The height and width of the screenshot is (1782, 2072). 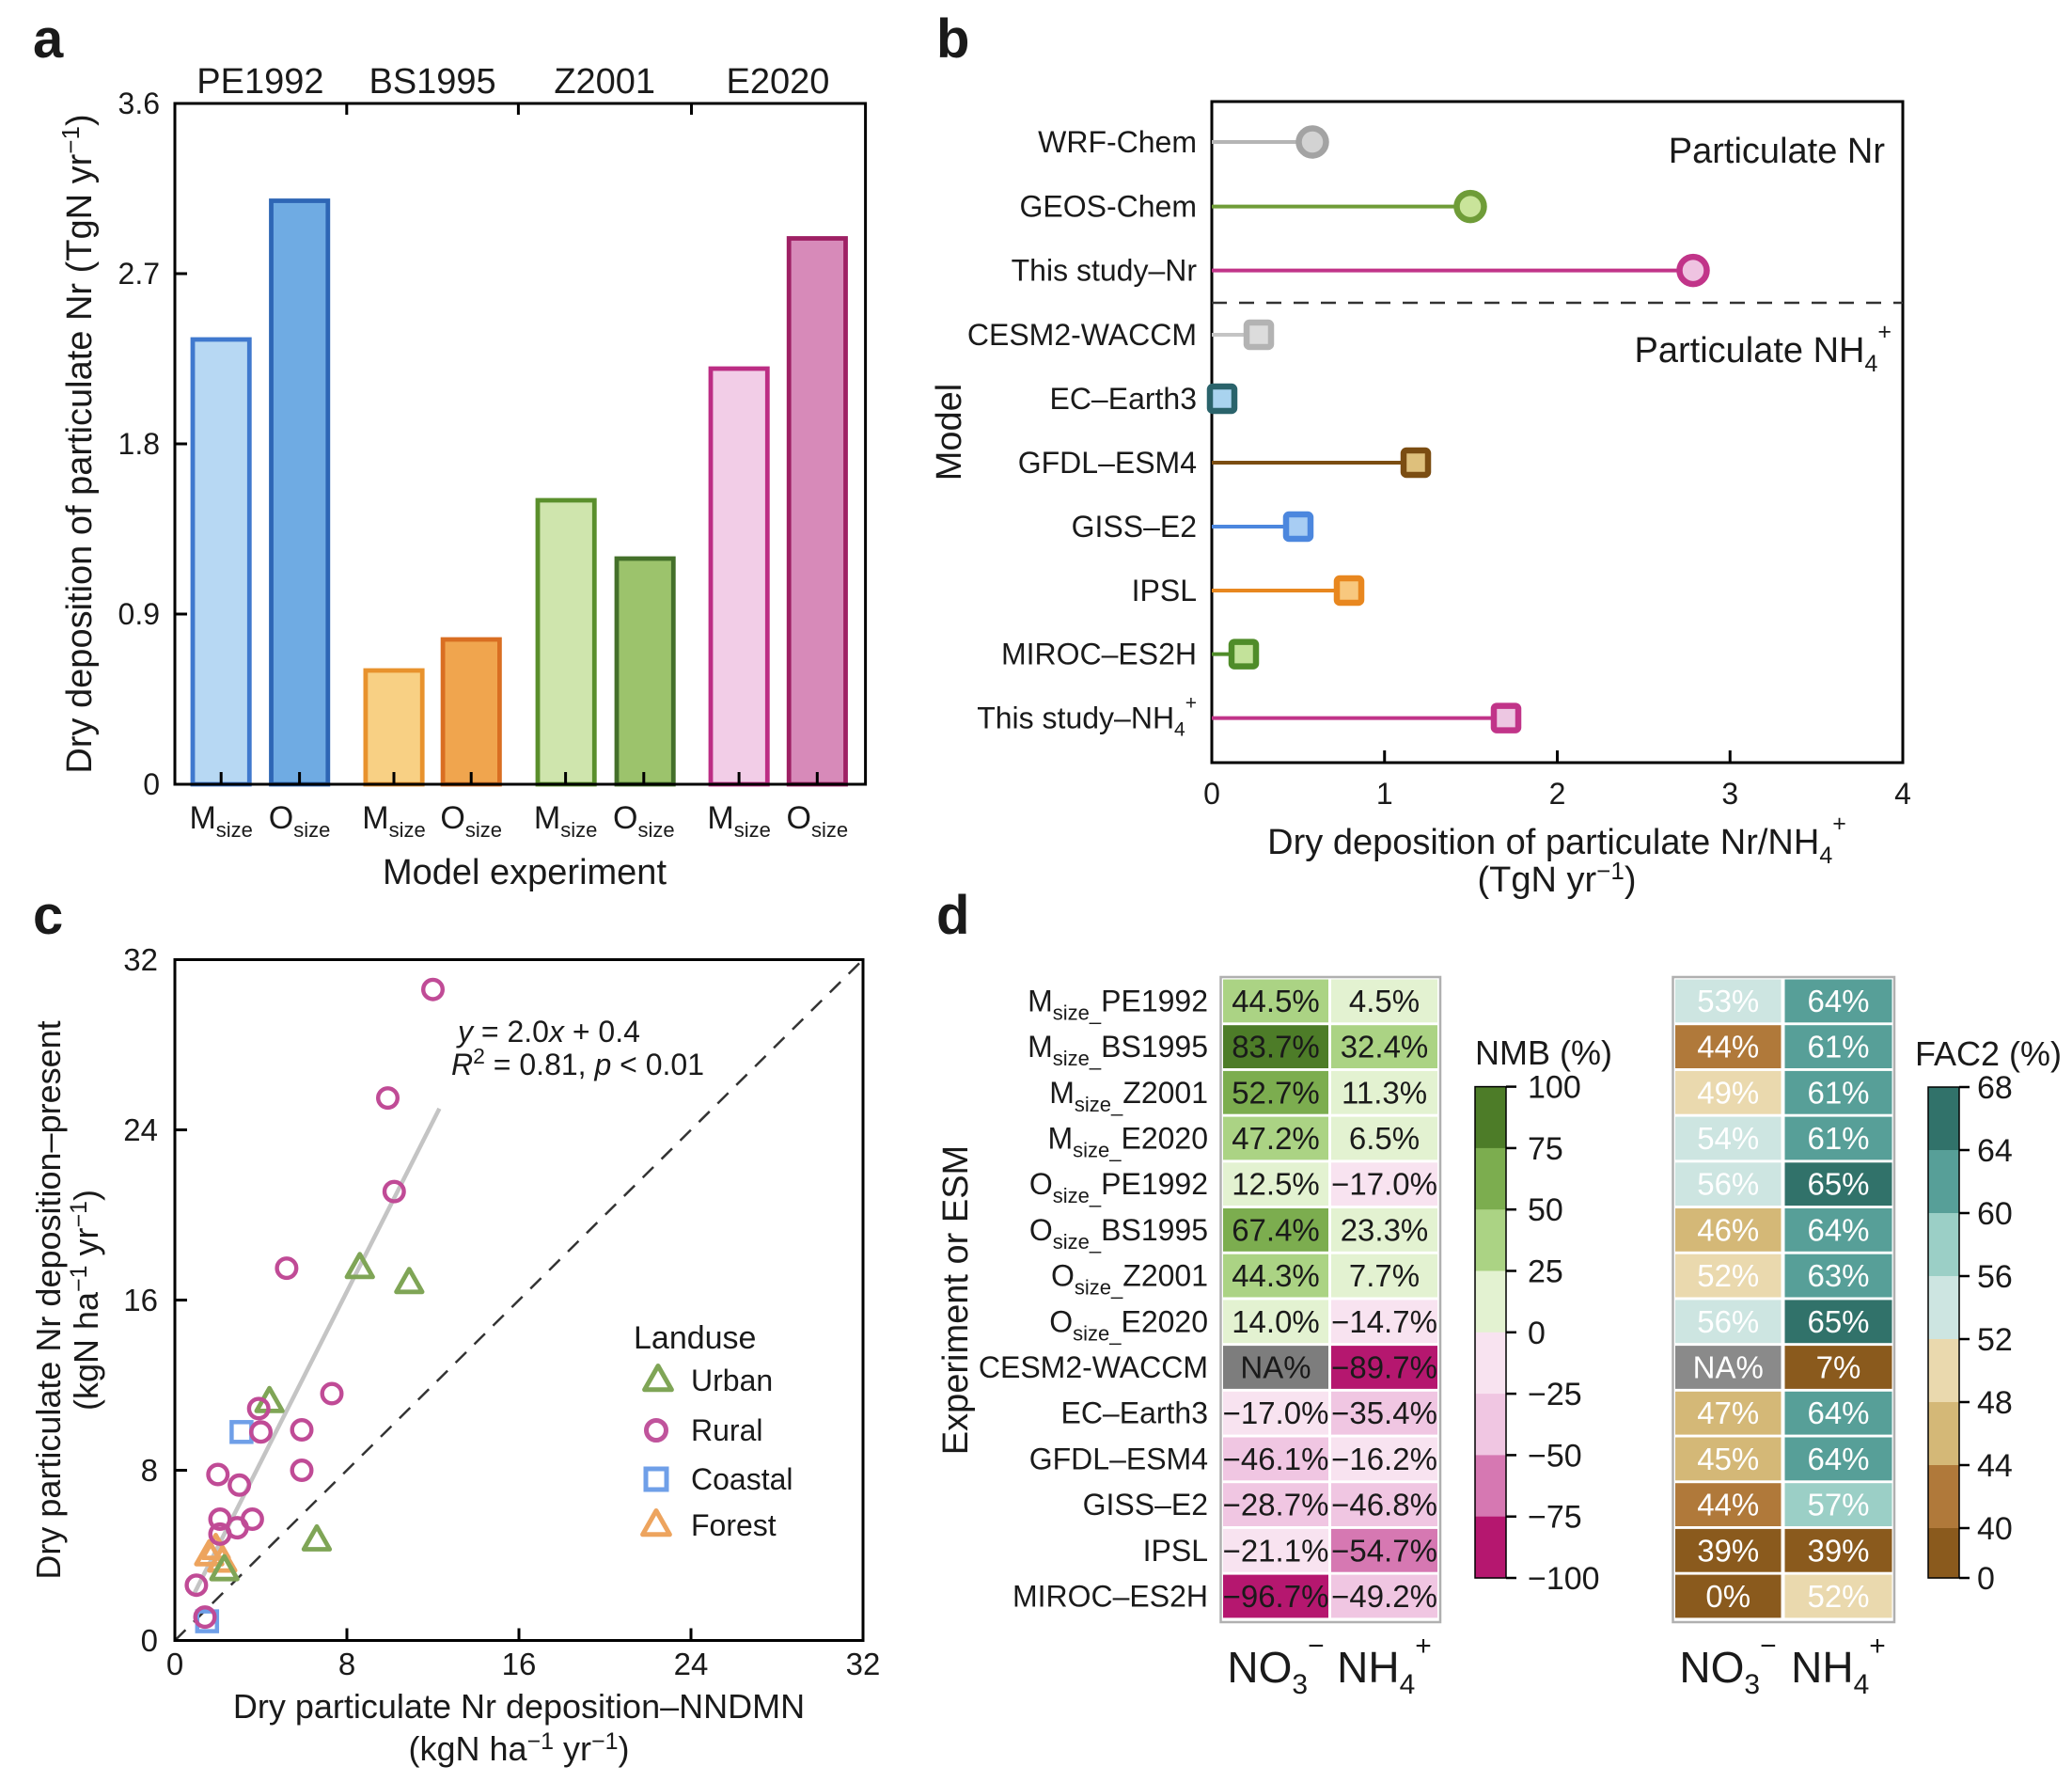 What do you see at coordinates (1902, 794) in the screenshot?
I see `svg-text: 4` at bounding box center [1902, 794].